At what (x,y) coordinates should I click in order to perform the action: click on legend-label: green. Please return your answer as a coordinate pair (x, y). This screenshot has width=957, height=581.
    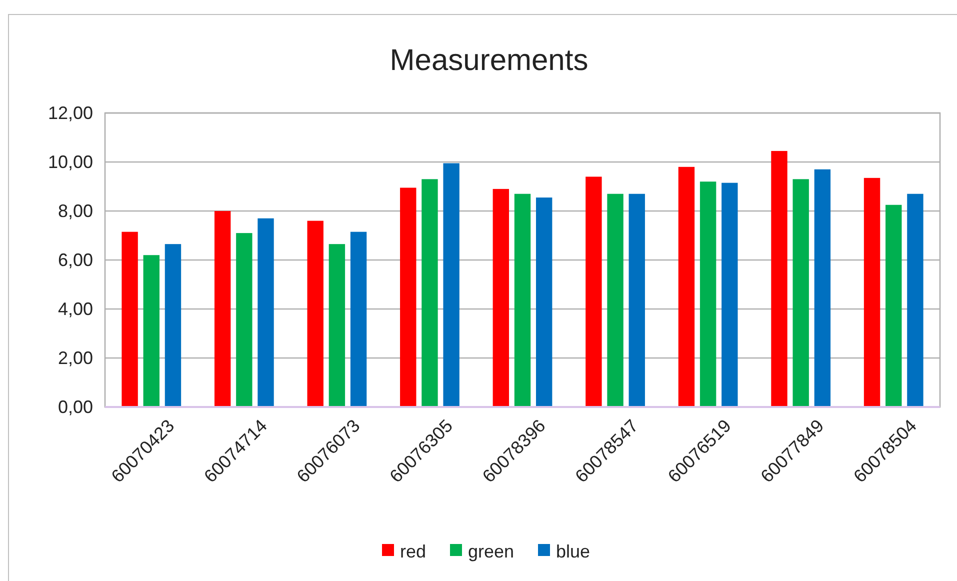
    Looking at the image, I should click on (491, 551).